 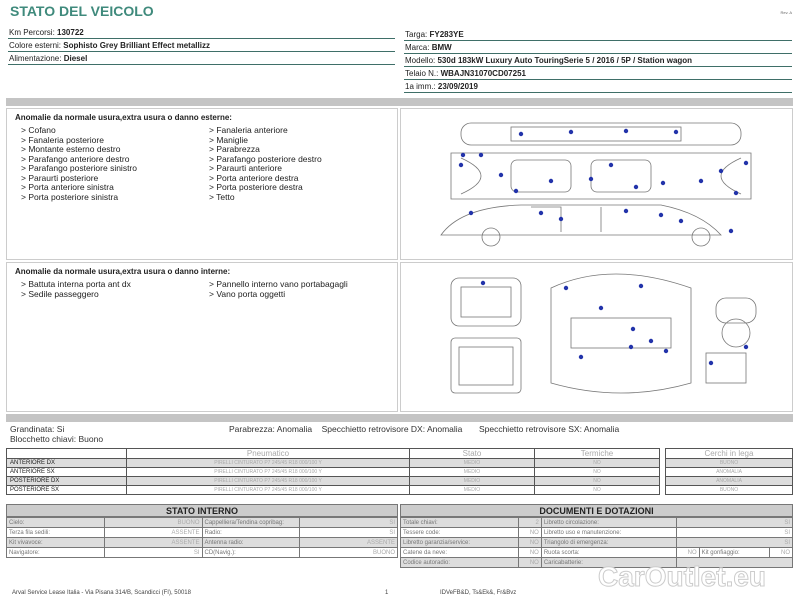 What do you see at coordinates (75, 58) in the screenshot?
I see `info-value: Diesel` at bounding box center [75, 58].